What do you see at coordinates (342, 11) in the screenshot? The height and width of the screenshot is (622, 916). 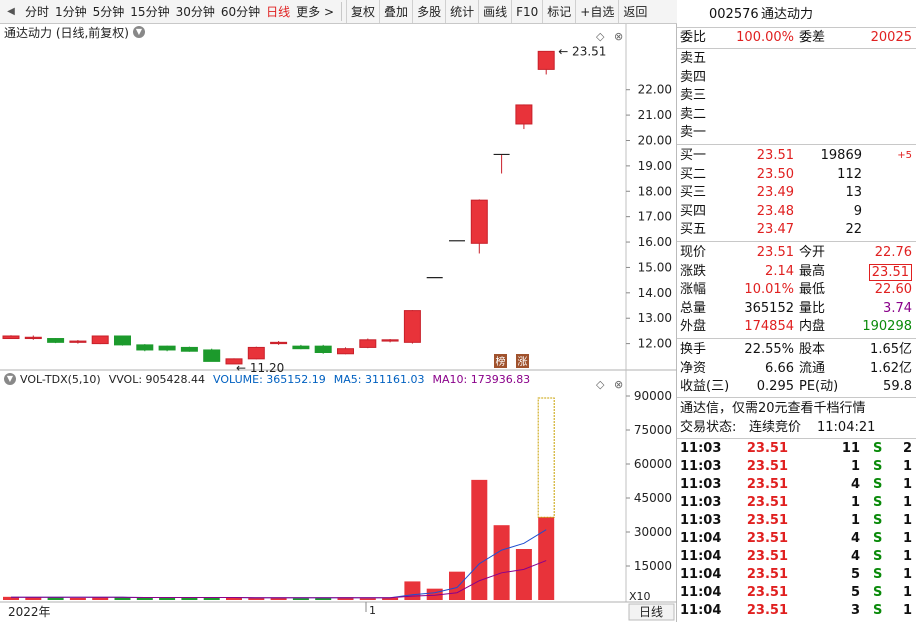 I see `toolbar-divider` at bounding box center [342, 11].